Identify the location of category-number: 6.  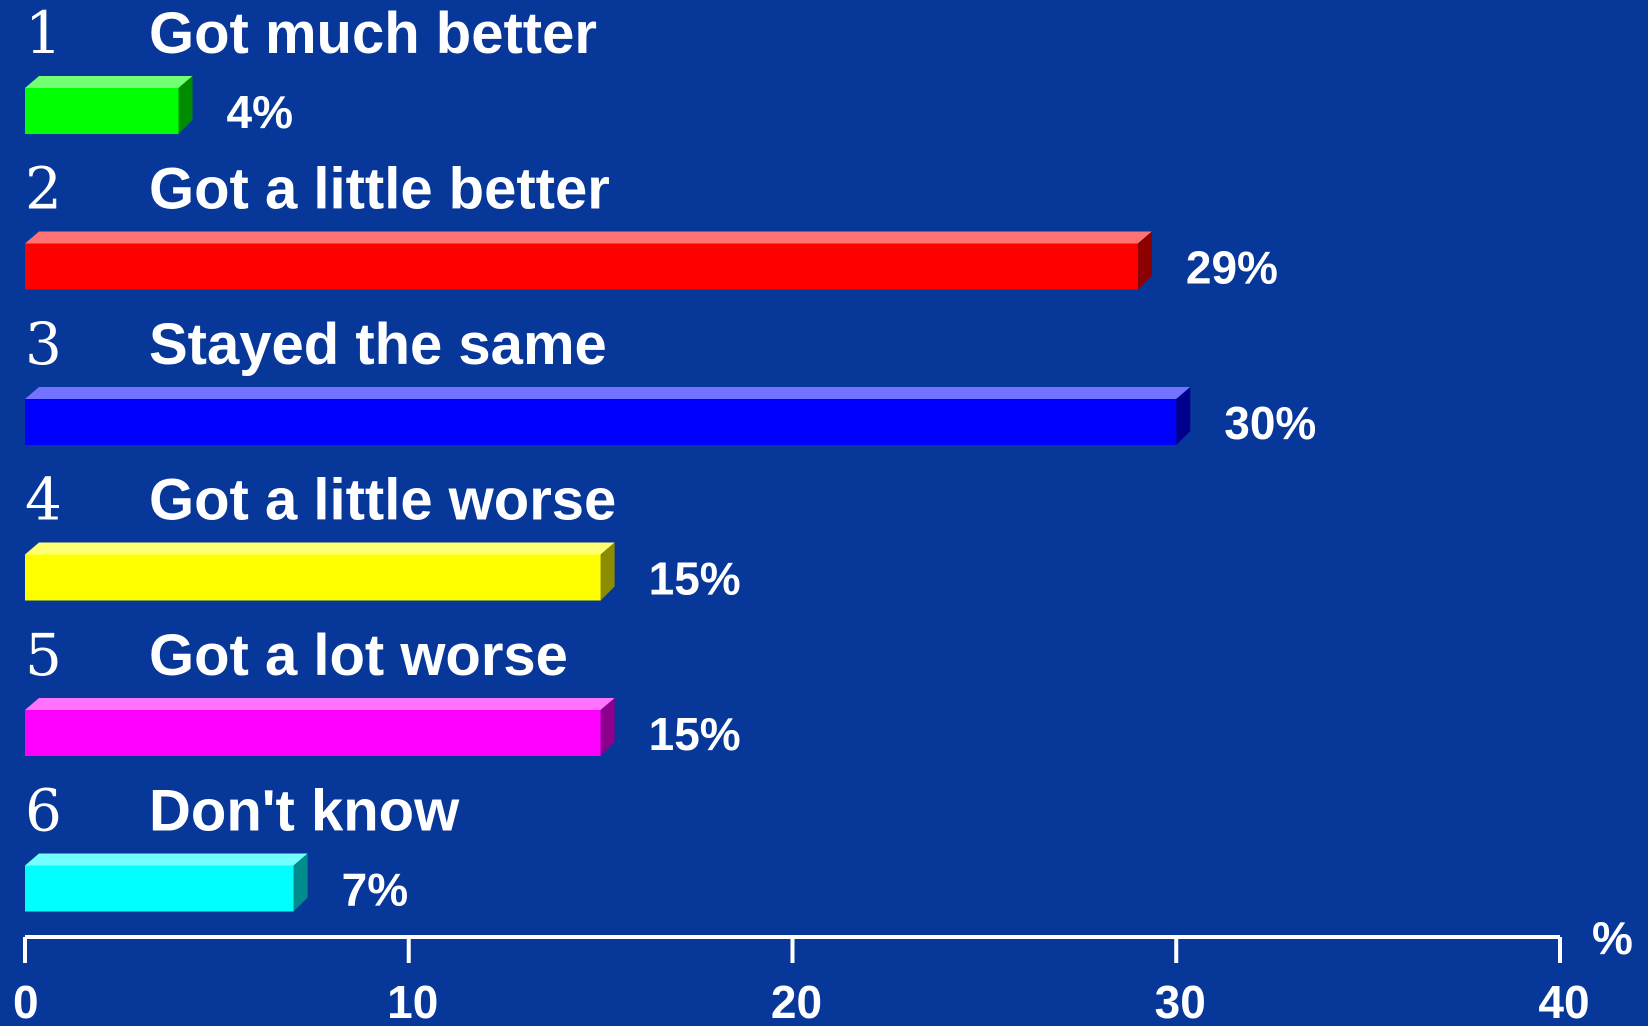
(43, 811).